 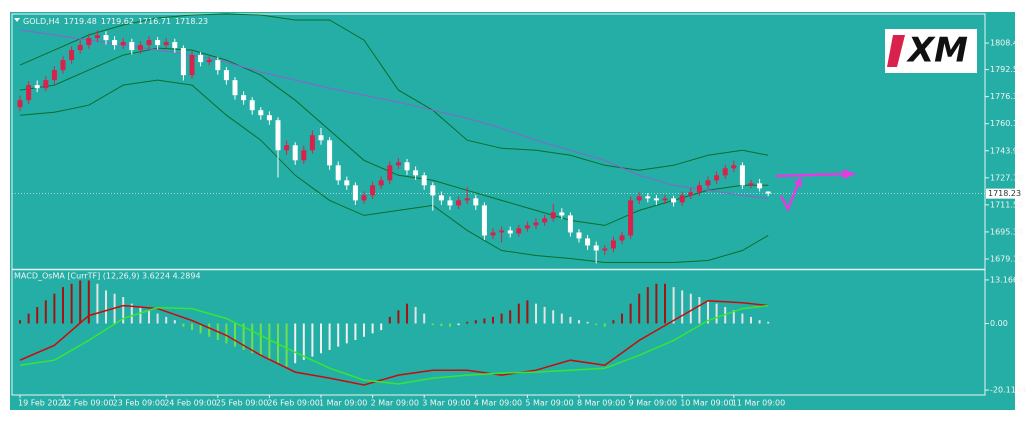 What do you see at coordinates (242, 403) in the screenshot?
I see `x-tick-label: 25 Feb 09:00` at bounding box center [242, 403].